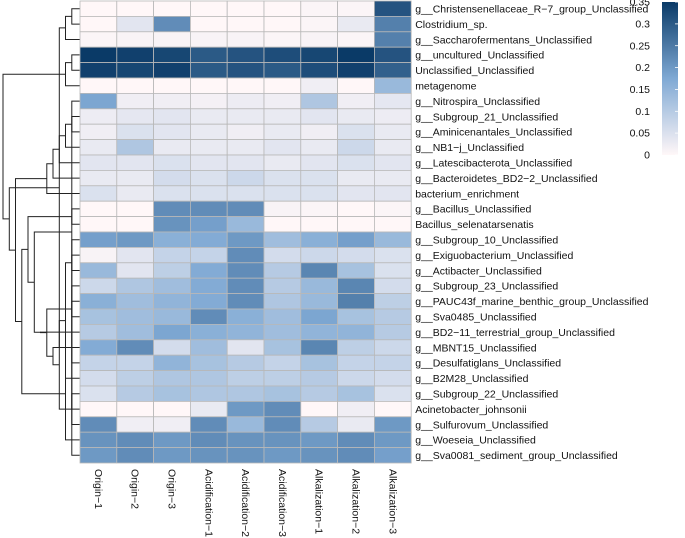 The image size is (685, 538). I want to click on column-label: Origin−2, so click(135, 489).